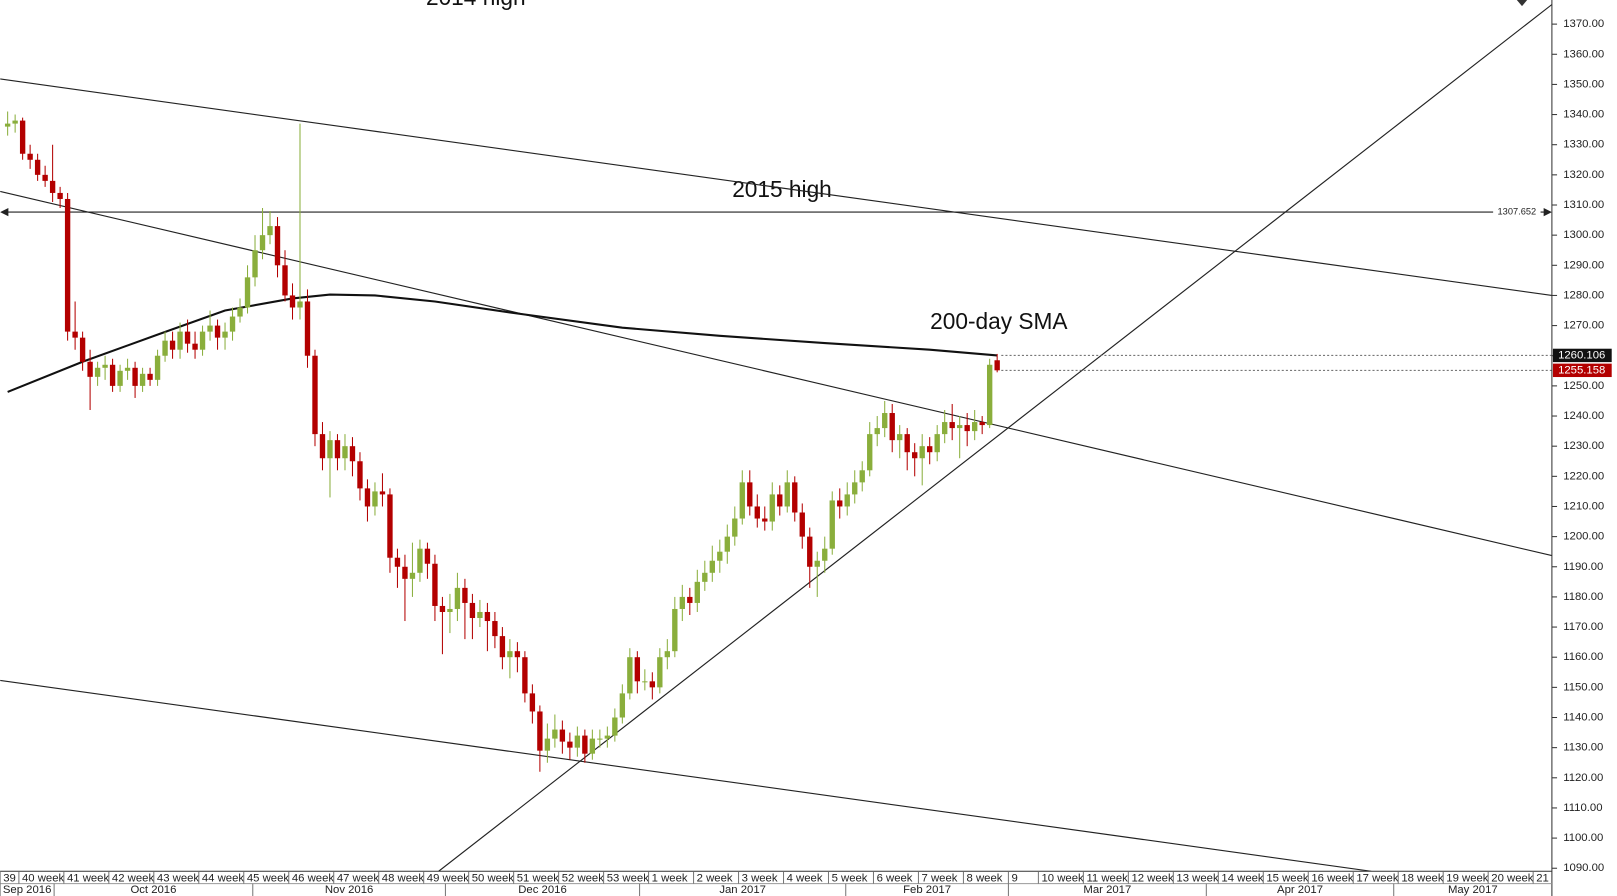 Image resolution: width=1617 pixels, height=896 pixels. Describe the element at coordinates (1582, 808) in the screenshot. I see `y-tick-label: 1110.00` at that location.